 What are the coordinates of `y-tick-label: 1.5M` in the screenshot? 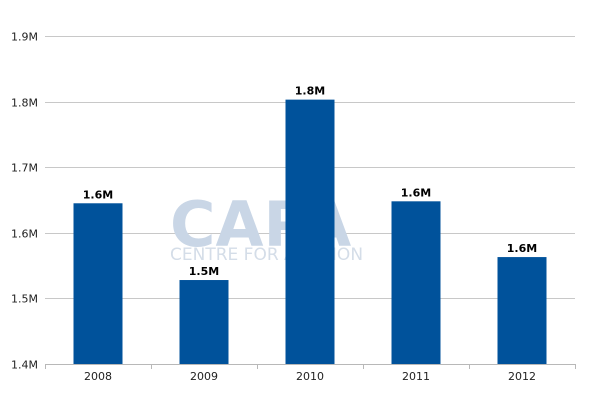 It's located at (24, 299).